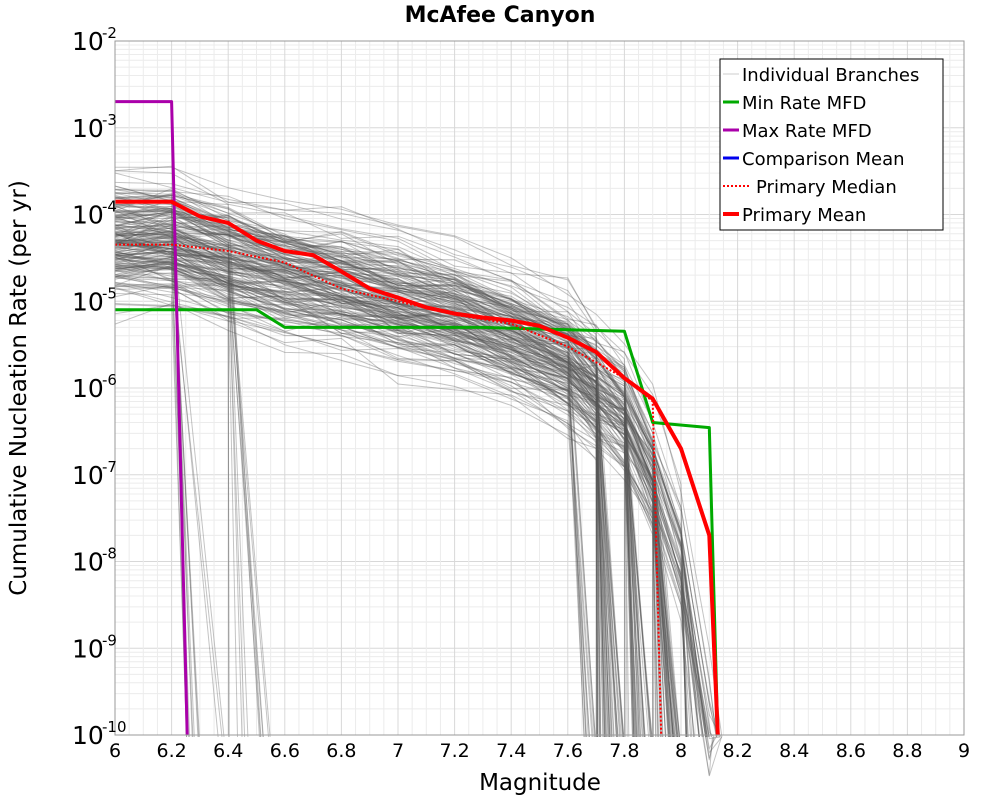 The width and height of the screenshot is (1000, 800). Describe the element at coordinates (964, 751) in the screenshot. I see `x-tick-label: 9` at that location.